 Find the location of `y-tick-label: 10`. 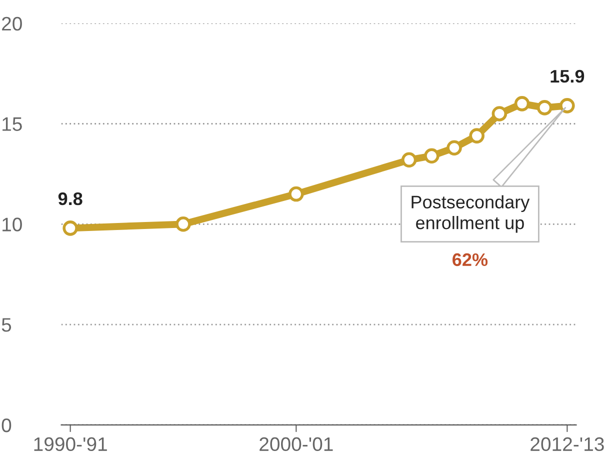

y-tick-label: 10 is located at coordinates (12, 225).